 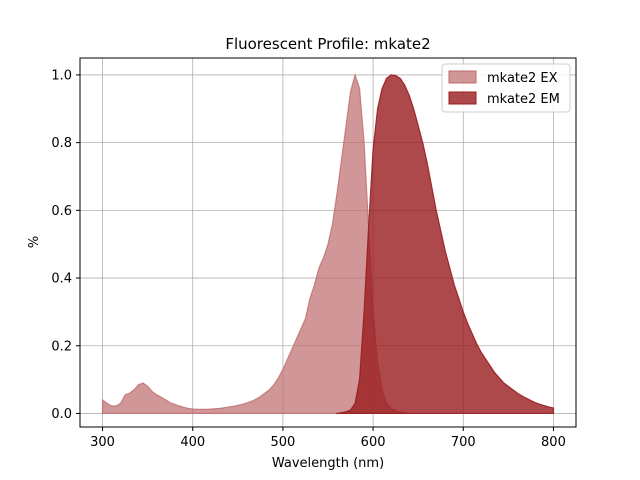 What do you see at coordinates (61, 75) in the screenshot?
I see `y-tick-label: 1.0` at bounding box center [61, 75].